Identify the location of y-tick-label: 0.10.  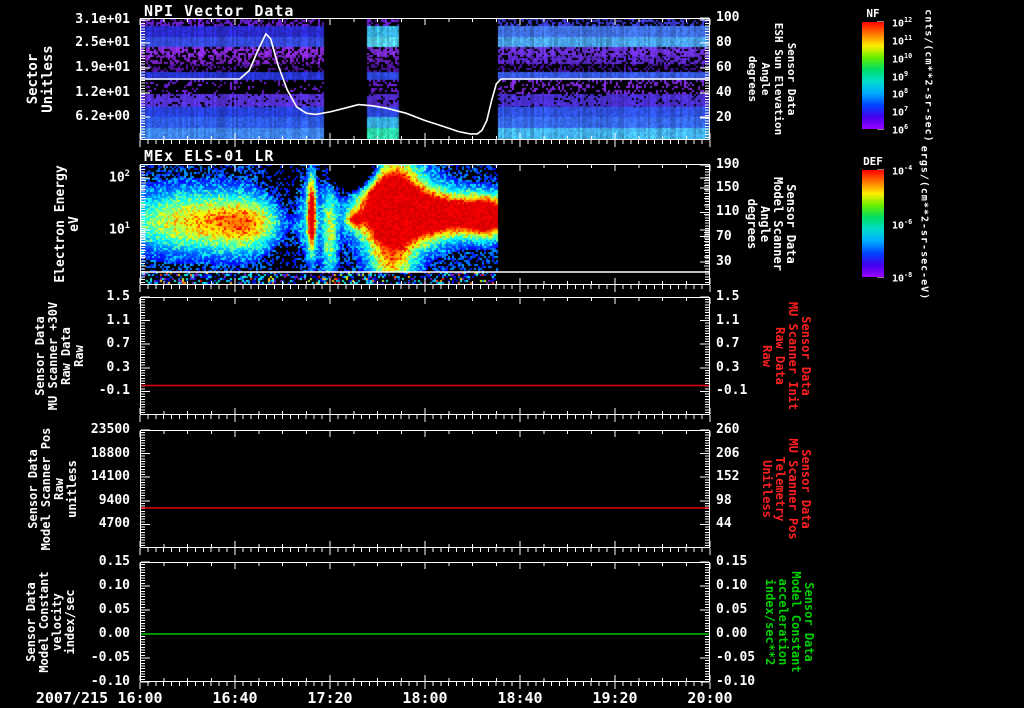
(732, 585).